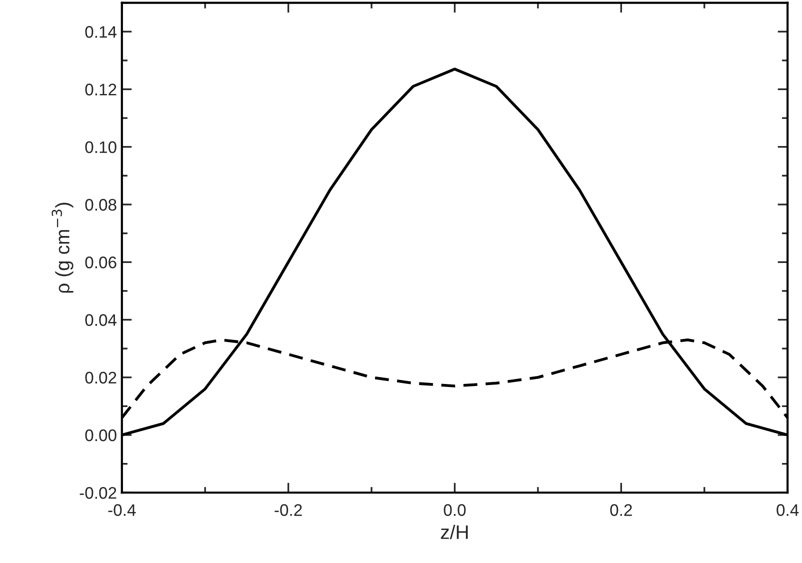 Image resolution: width=802 pixels, height=563 pixels. I want to click on x-tick-label: 0.2, so click(621, 510).